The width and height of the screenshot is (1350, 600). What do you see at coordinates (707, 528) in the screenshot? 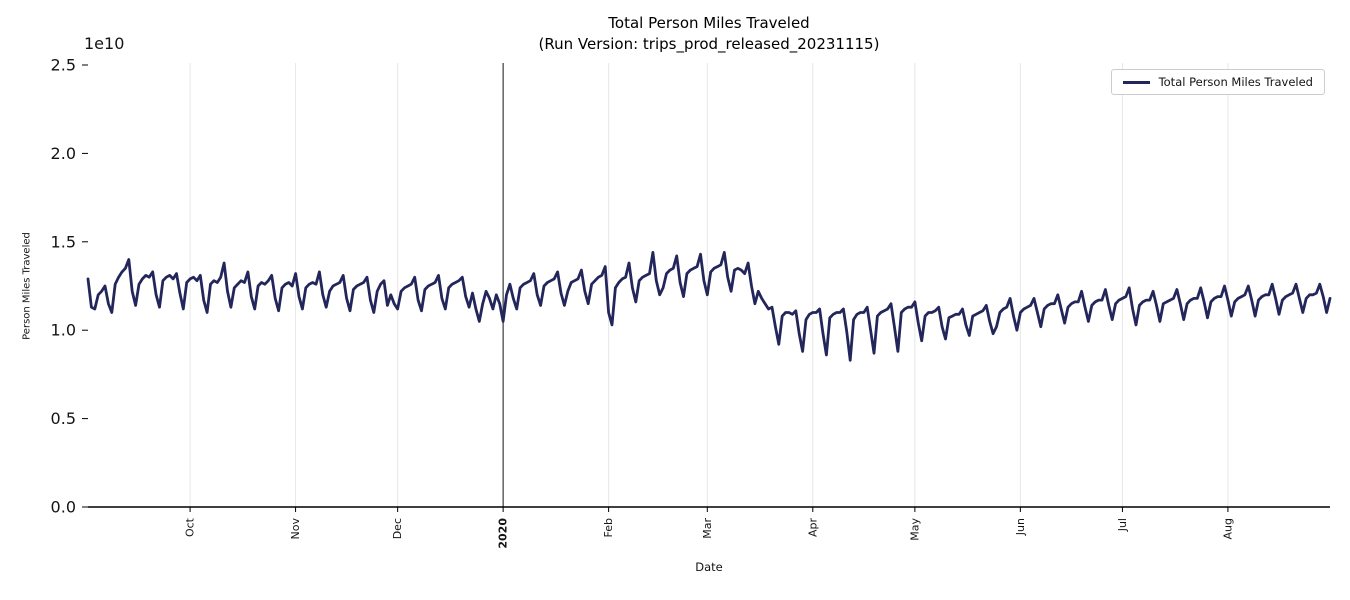
I see `x-tick-label: Mar` at bounding box center [707, 528].